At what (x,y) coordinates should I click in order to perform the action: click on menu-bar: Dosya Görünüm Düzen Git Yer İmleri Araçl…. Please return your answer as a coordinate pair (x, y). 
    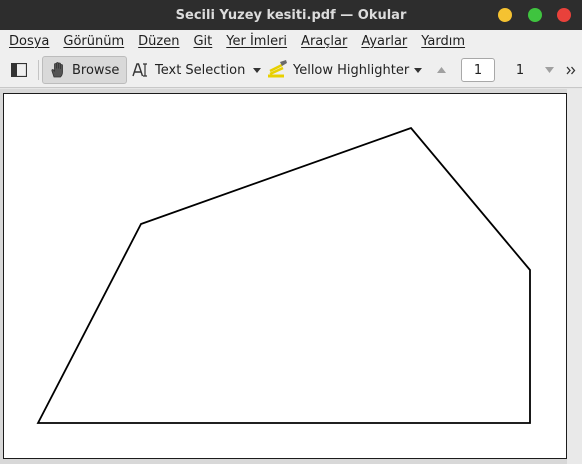
    Looking at the image, I should click on (291, 41).